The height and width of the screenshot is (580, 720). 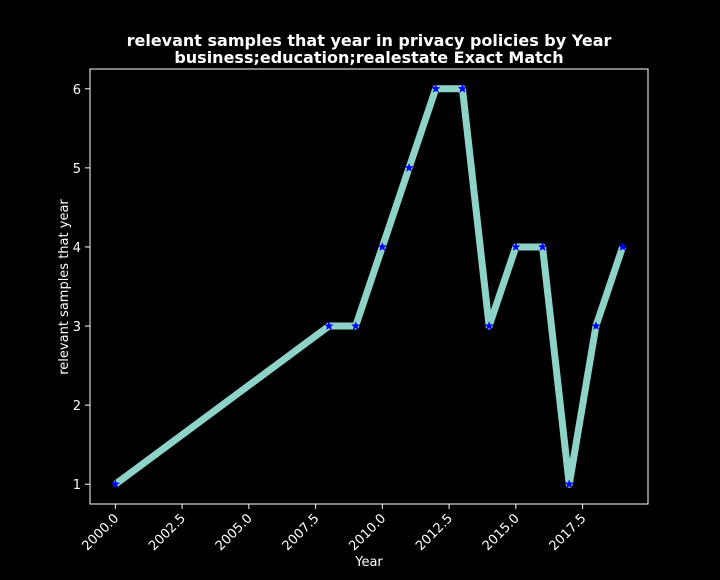 What do you see at coordinates (301, 532) in the screenshot?
I see `x-tick-label: 2007.5` at bounding box center [301, 532].